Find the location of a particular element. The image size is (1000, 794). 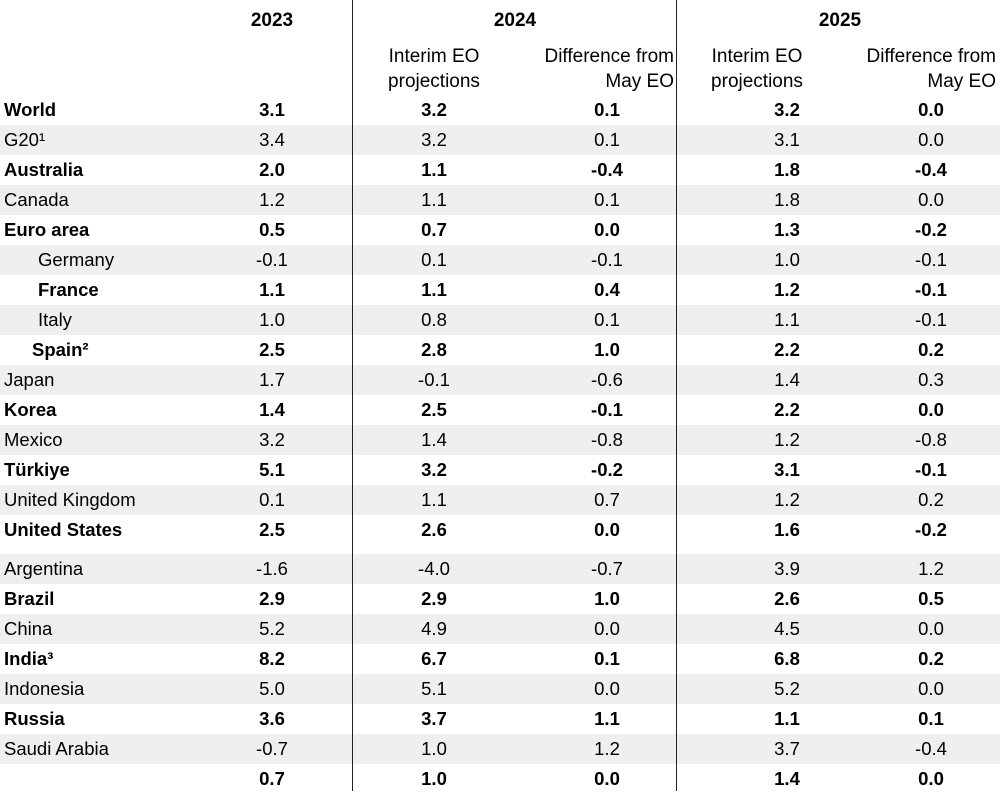

column-divider-2024 is located at coordinates (352, 395).